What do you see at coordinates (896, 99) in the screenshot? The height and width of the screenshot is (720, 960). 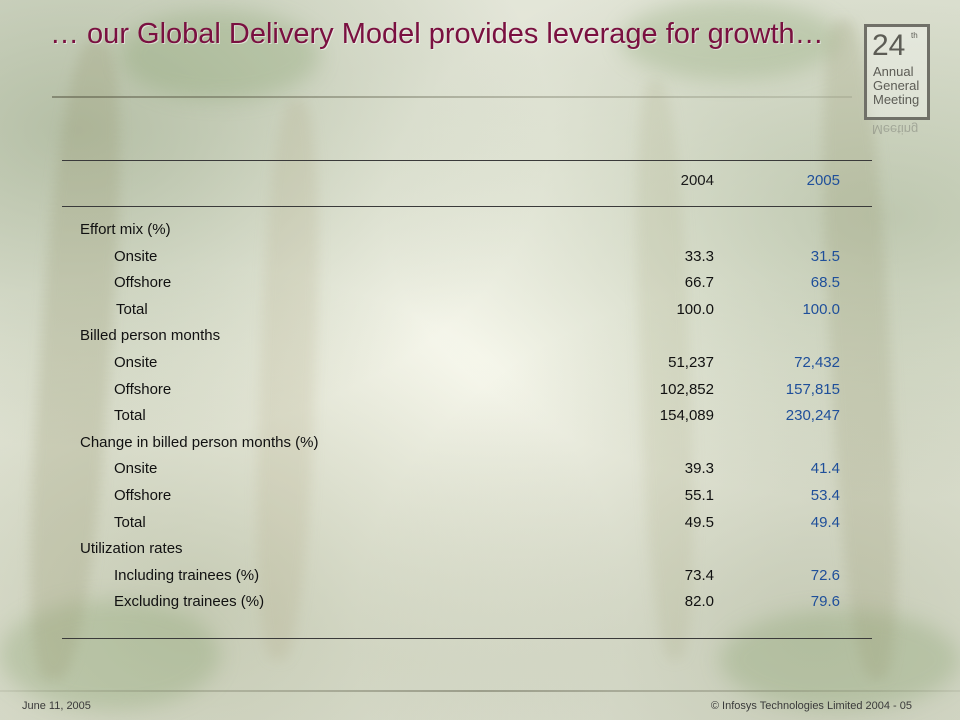 I see `agm-logo-line-3: Meeting` at bounding box center [896, 99].